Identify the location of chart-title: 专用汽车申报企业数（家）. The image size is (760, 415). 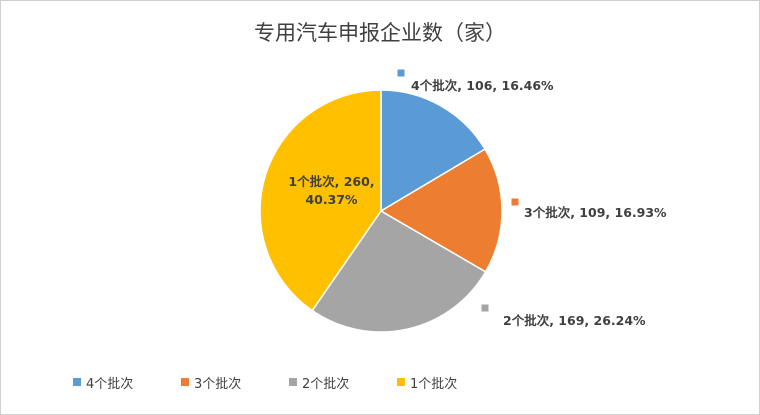
(380, 33).